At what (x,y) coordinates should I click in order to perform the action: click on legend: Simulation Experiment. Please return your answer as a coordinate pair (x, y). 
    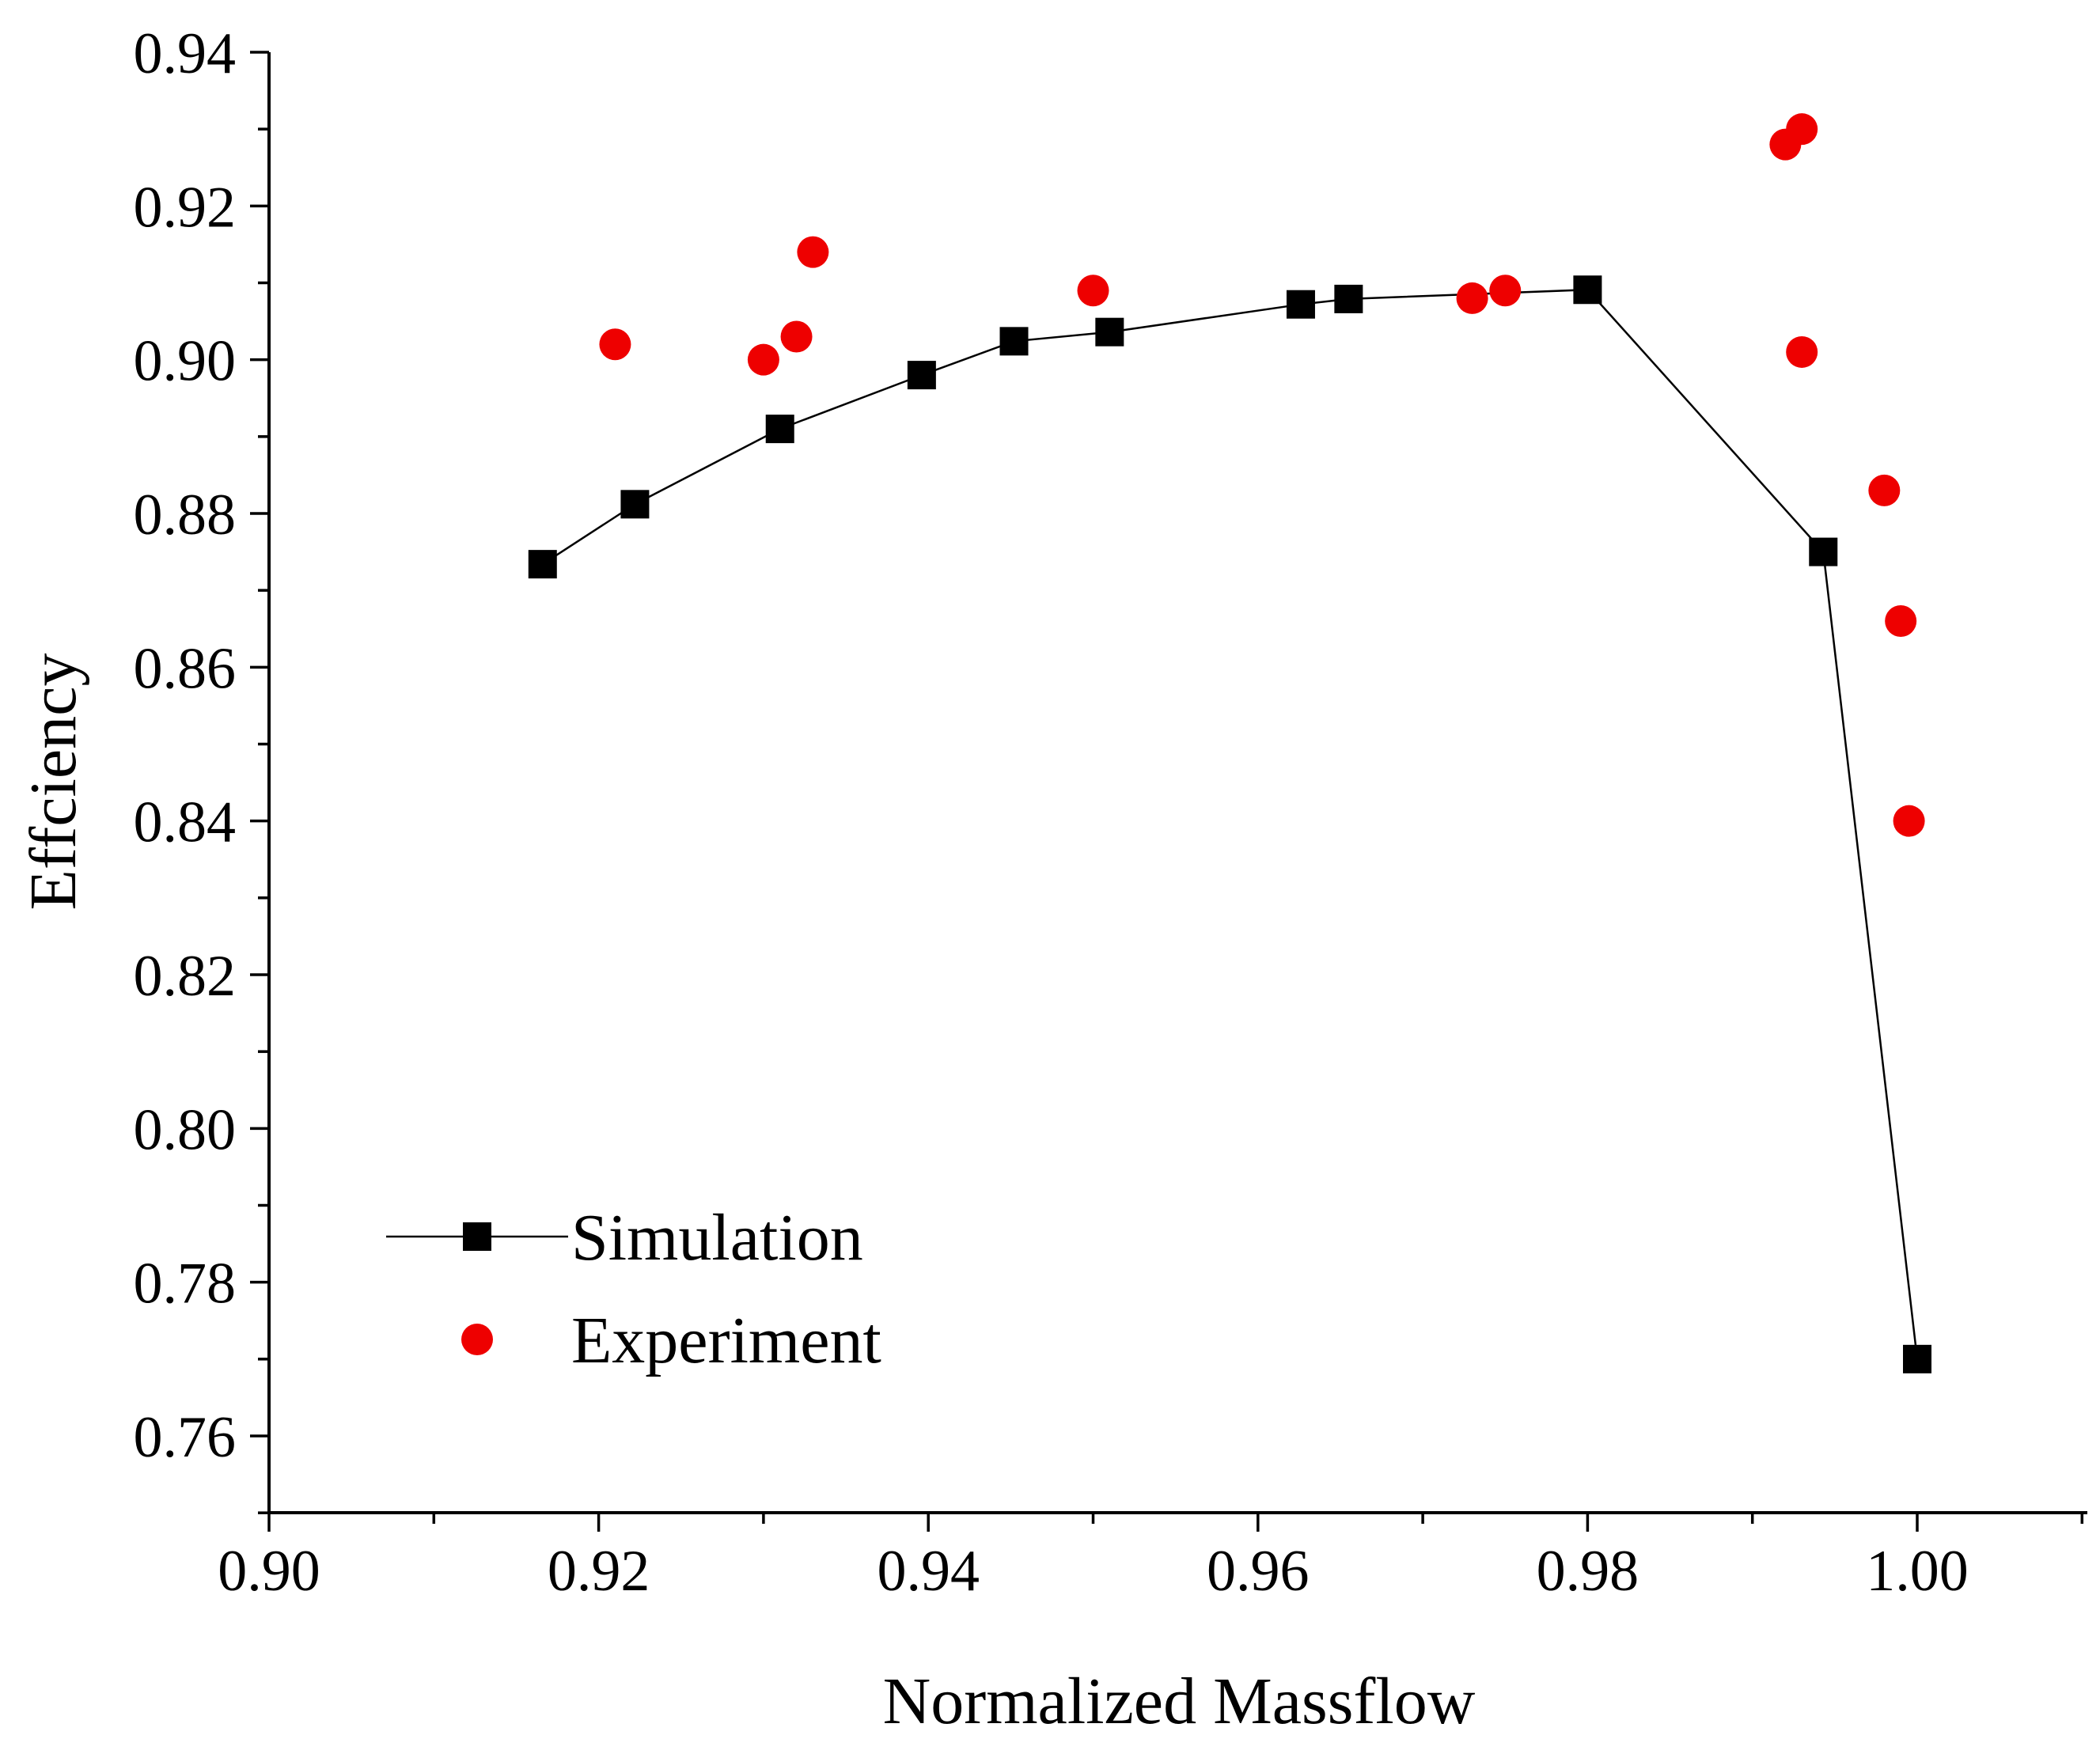
    Looking at the image, I should click on (633, 1289).